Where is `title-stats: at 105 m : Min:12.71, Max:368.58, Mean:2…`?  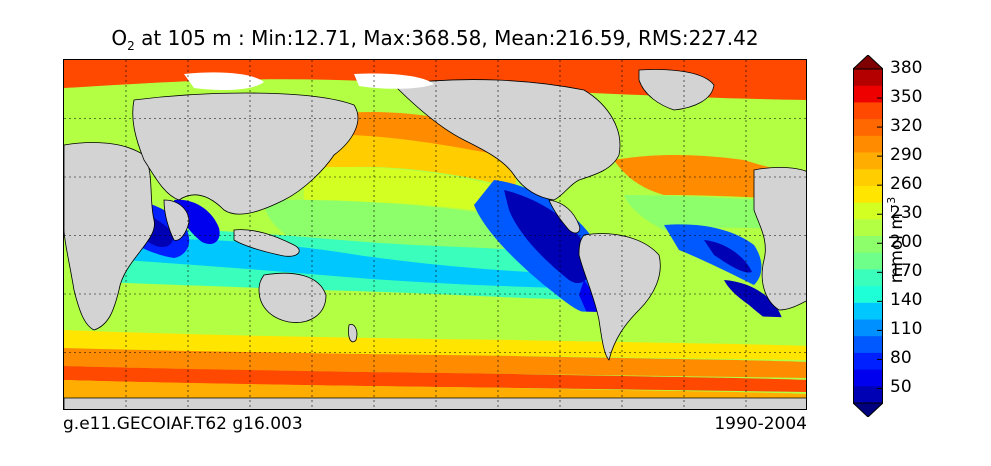 title-stats: at 105 m : Min:12.71, Max:368.58, Mean:2… is located at coordinates (446, 38).